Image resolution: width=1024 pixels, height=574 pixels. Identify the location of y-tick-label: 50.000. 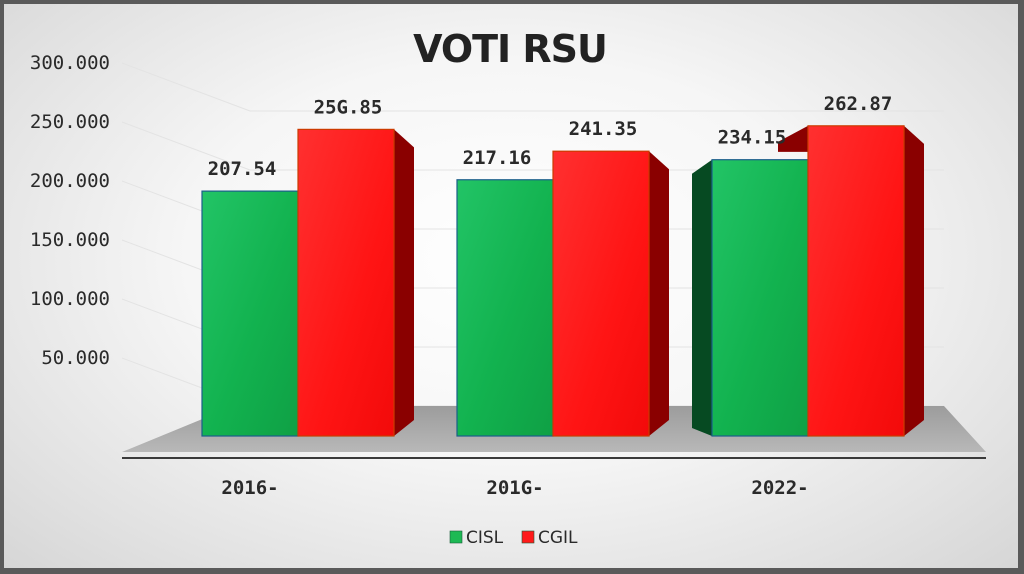
(75, 358).